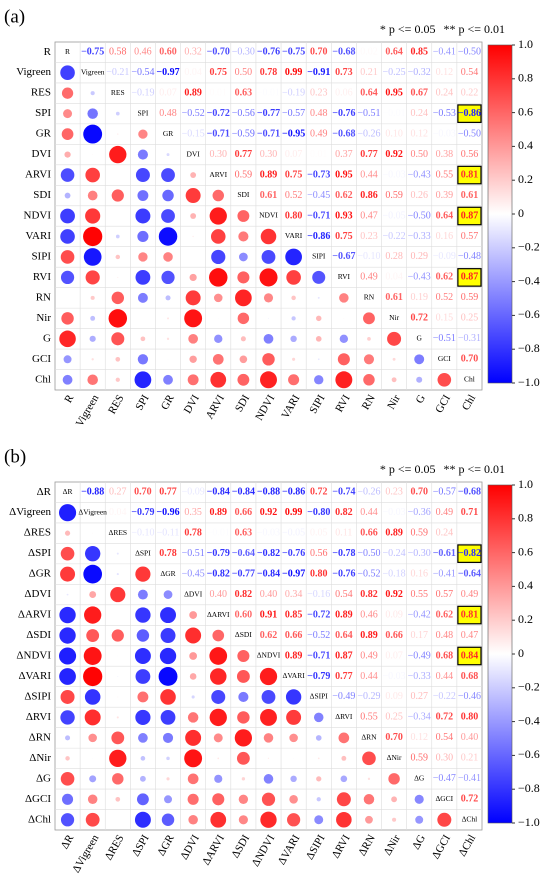  I want to click on value-label: 0.21, so click(470, 758).